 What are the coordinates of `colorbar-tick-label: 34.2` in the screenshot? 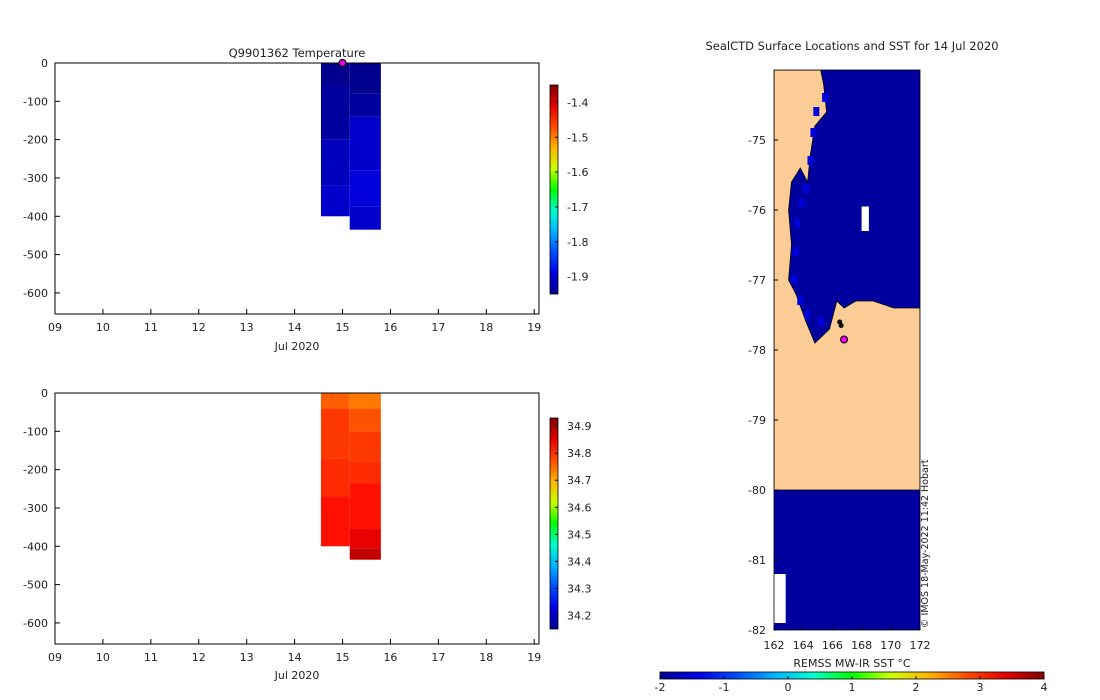 It's located at (579, 615).